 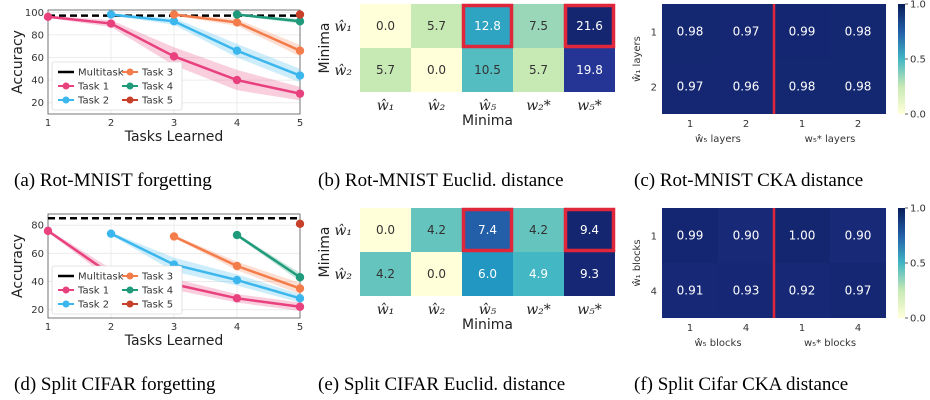 I want to click on plot-frame, so click(x=174, y=62).